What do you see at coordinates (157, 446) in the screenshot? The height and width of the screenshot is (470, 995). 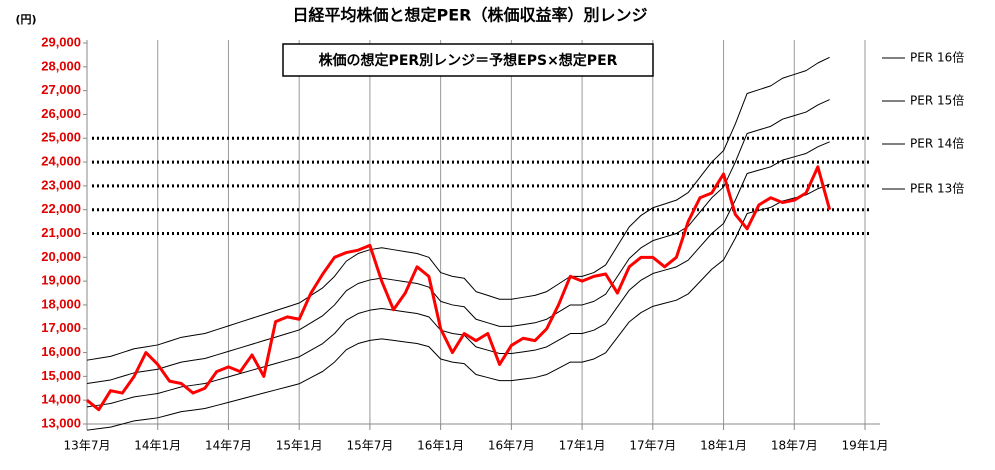 I see `x-tick-label: 14年1月` at bounding box center [157, 446].